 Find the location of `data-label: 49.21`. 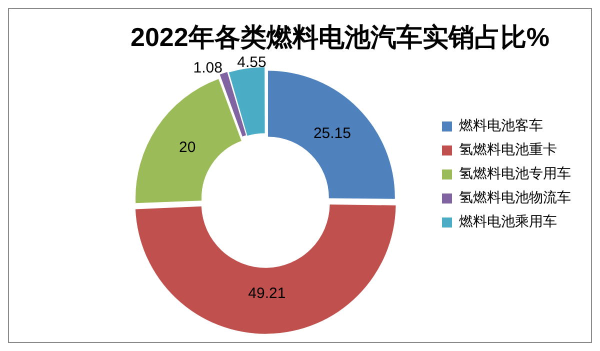

data-label: 49.21 is located at coordinates (267, 293).